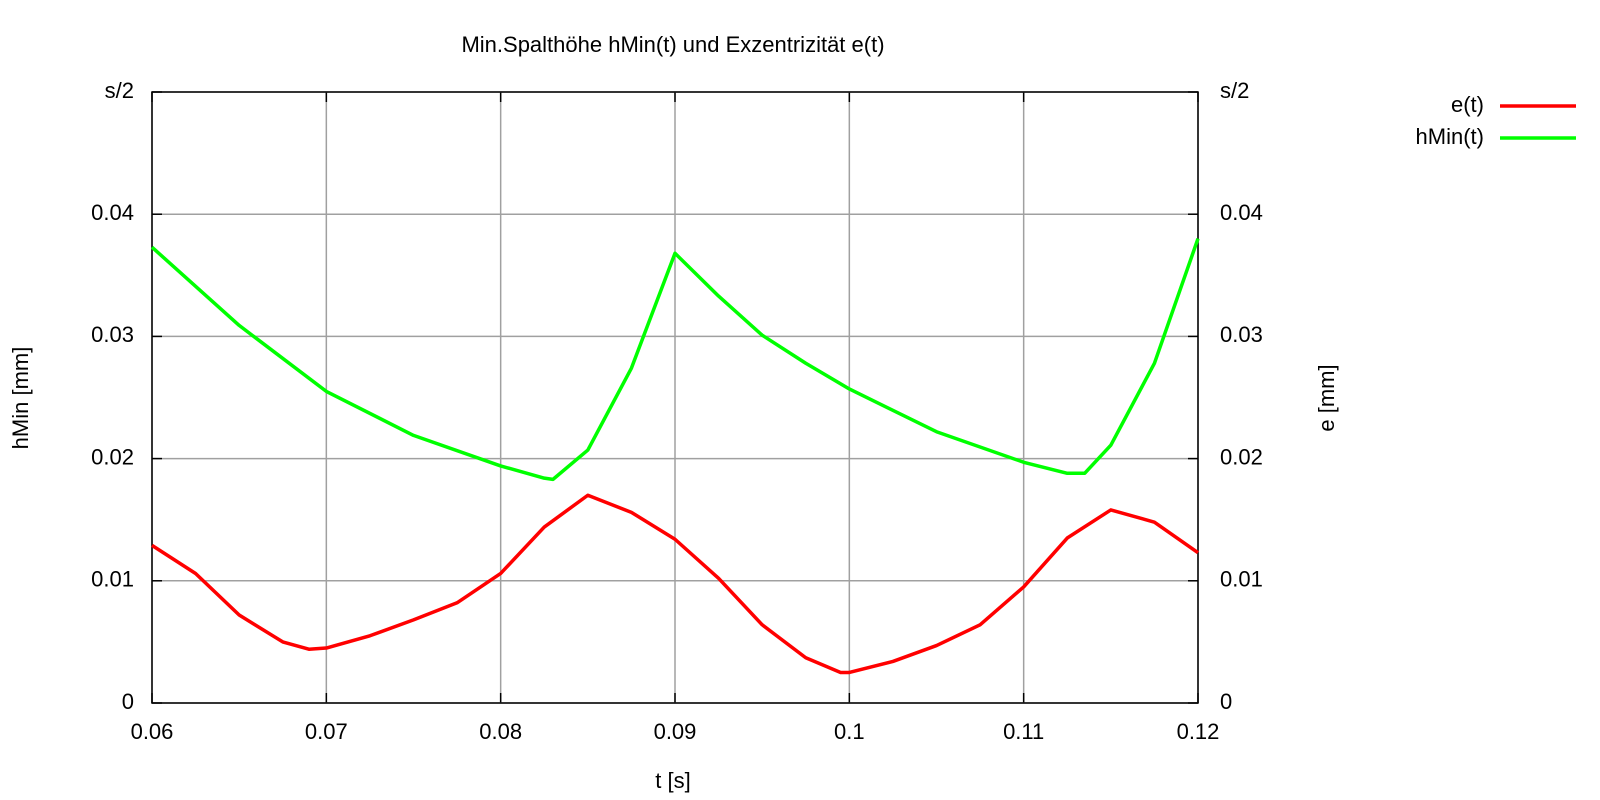  What do you see at coordinates (672, 780) in the screenshot?
I see `x-axis-label: t [s]` at bounding box center [672, 780].